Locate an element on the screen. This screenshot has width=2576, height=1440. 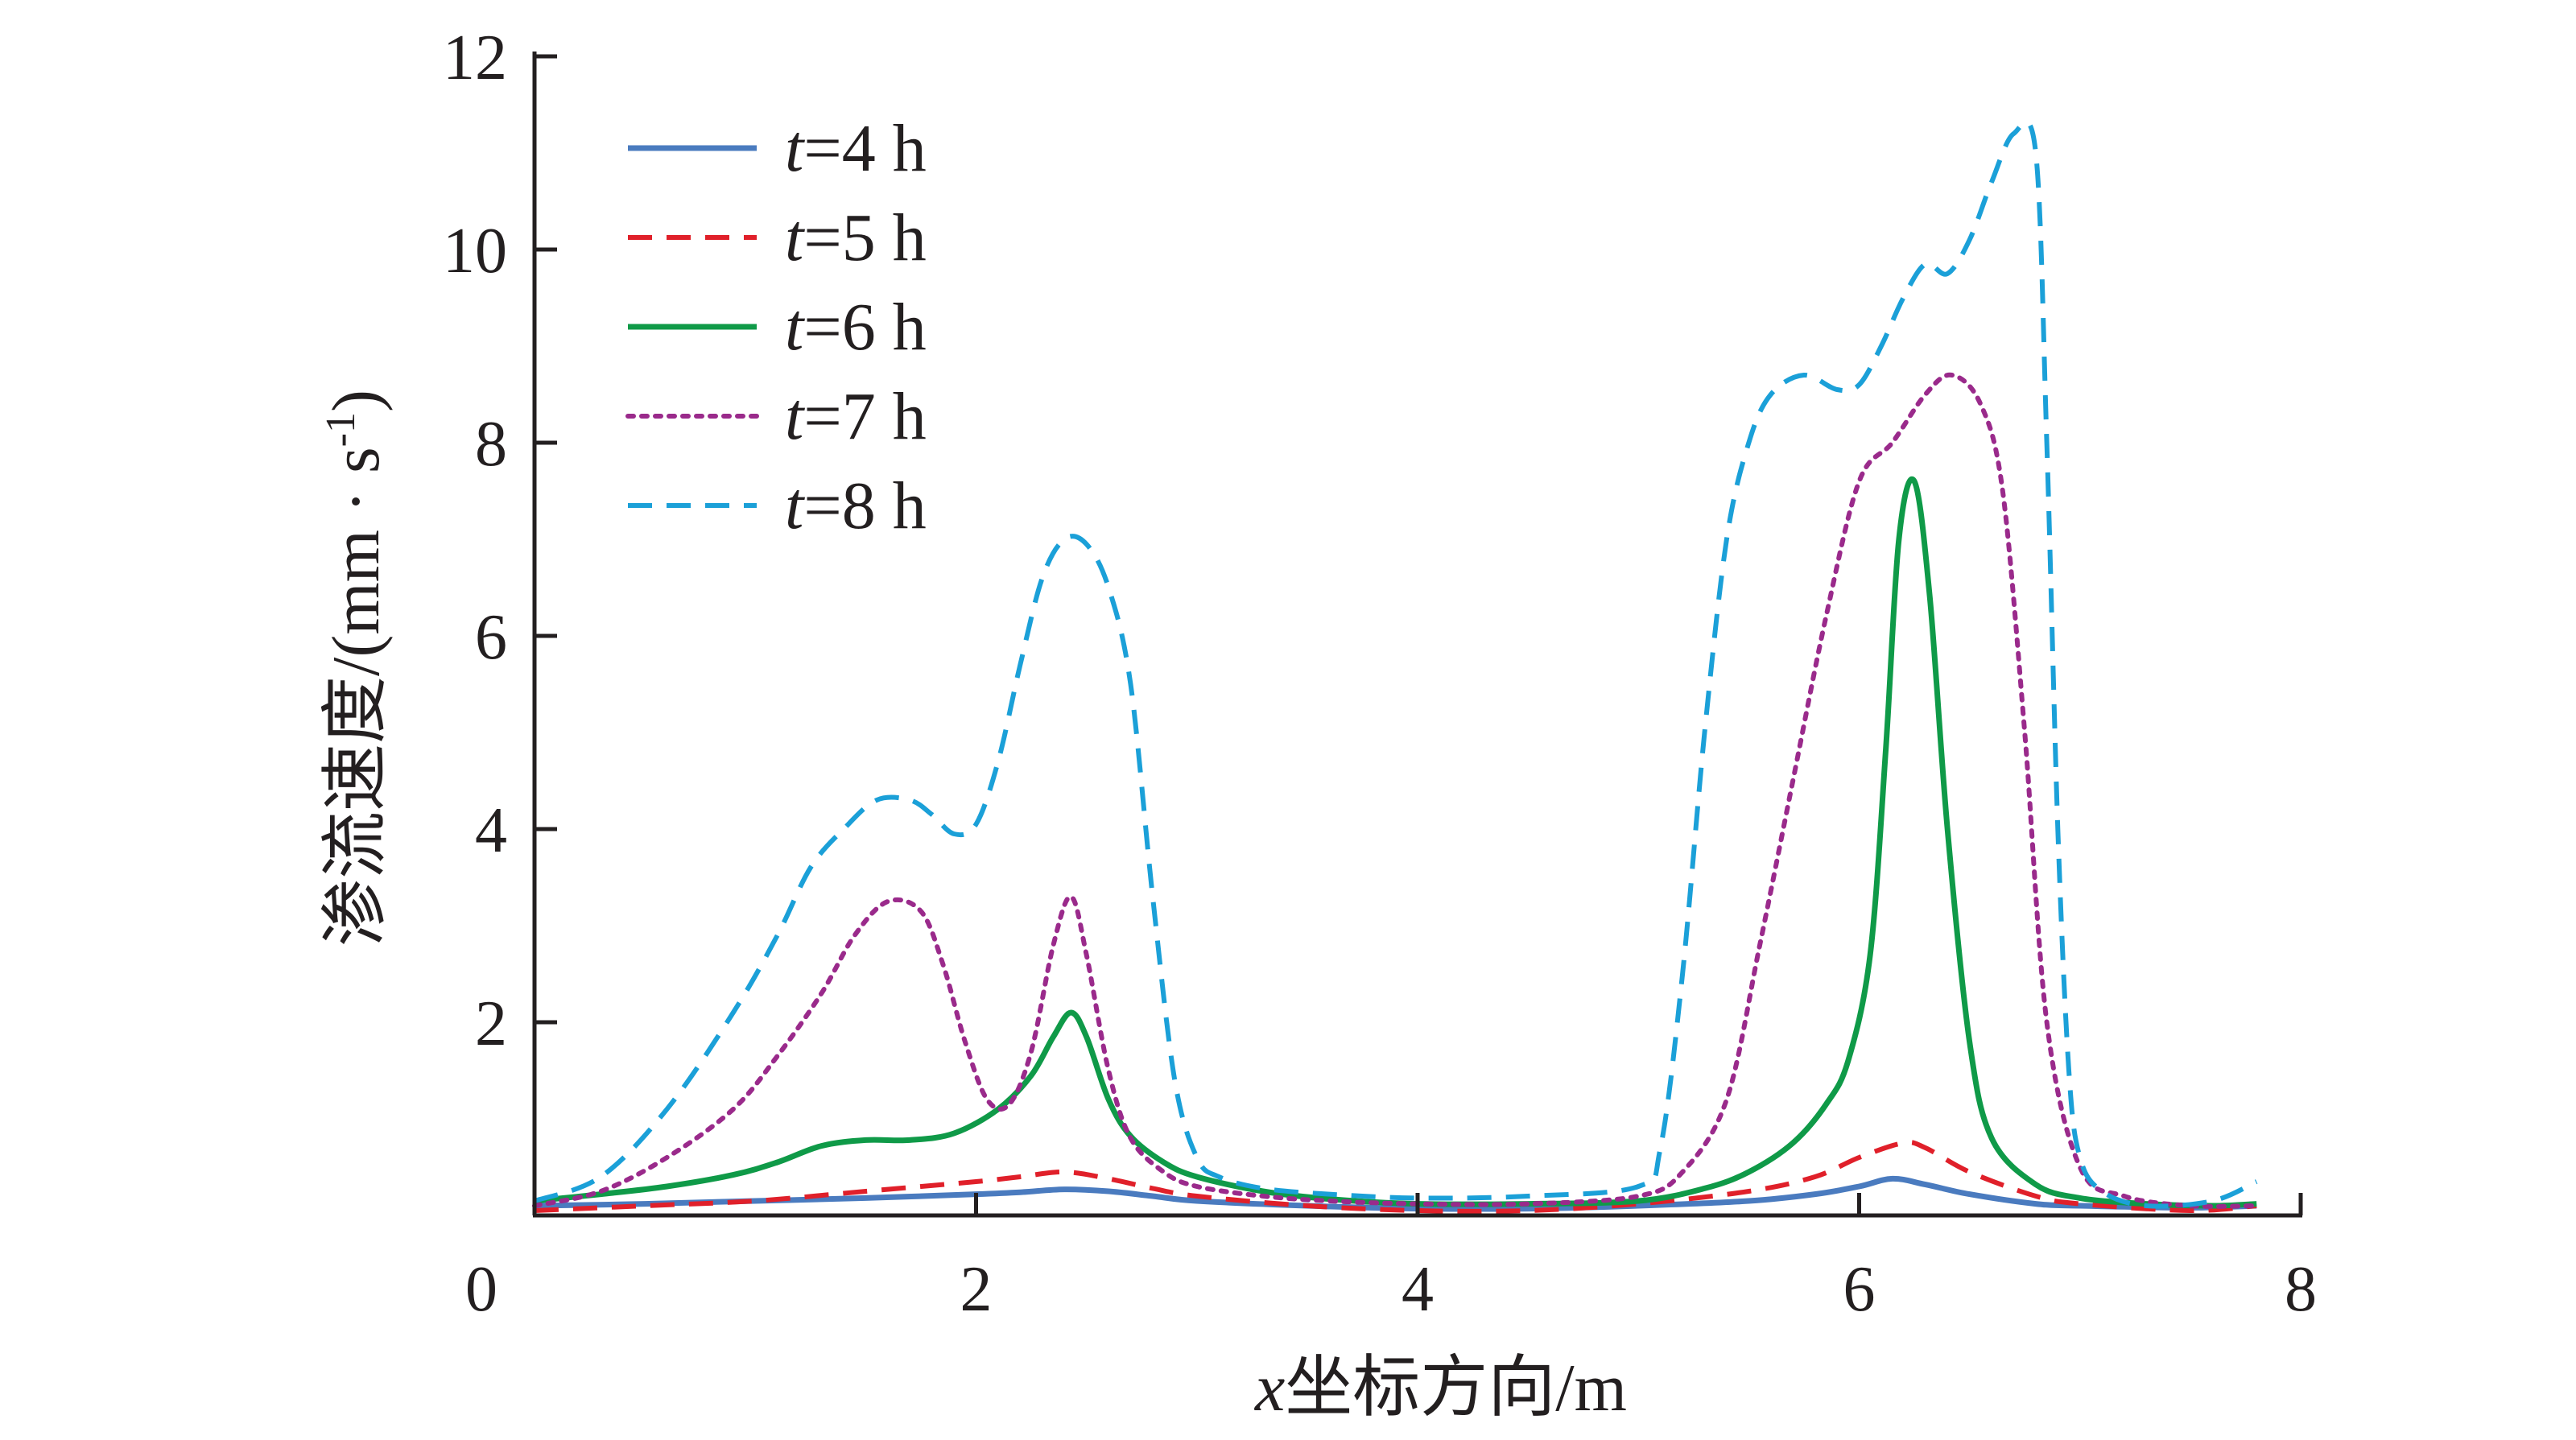
legend-rest: =5 h is located at coordinates (864, 237).